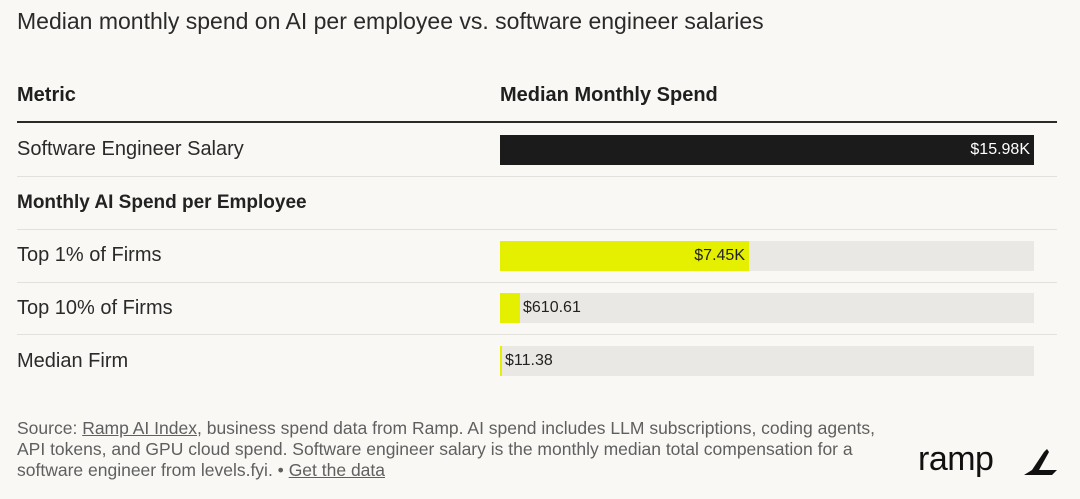  What do you see at coordinates (73, 361) in the screenshot?
I see `row-label-median-firm: Median Firm` at bounding box center [73, 361].